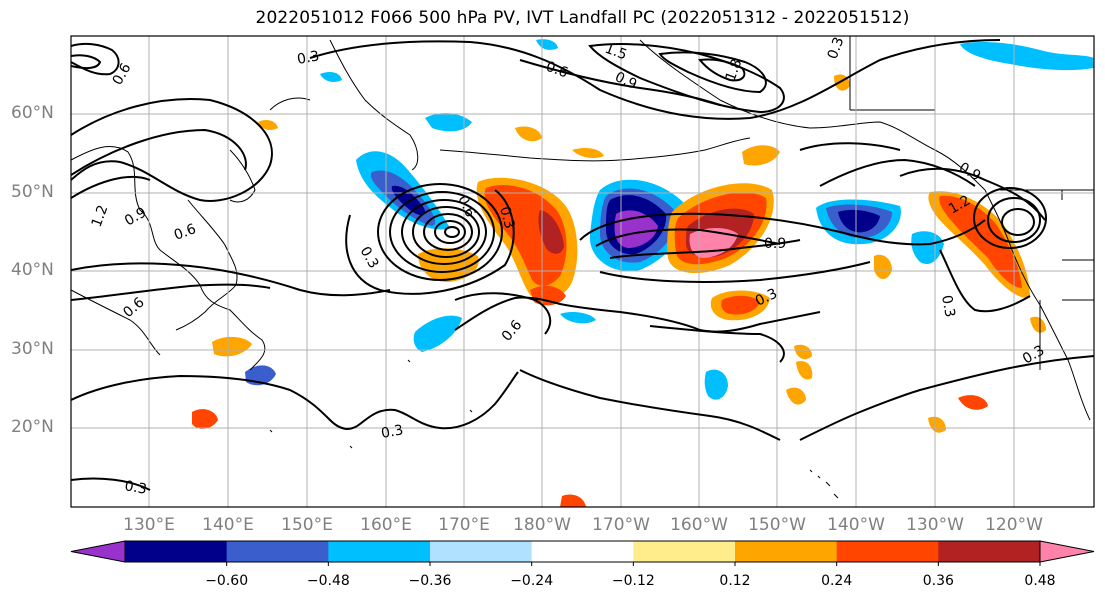 This screenshot has width=1105, height=601. What do you see at coordinates (386, 525) in the screenshot?
I see `longitude-label: 160°E` at bounding box center [386, 525].